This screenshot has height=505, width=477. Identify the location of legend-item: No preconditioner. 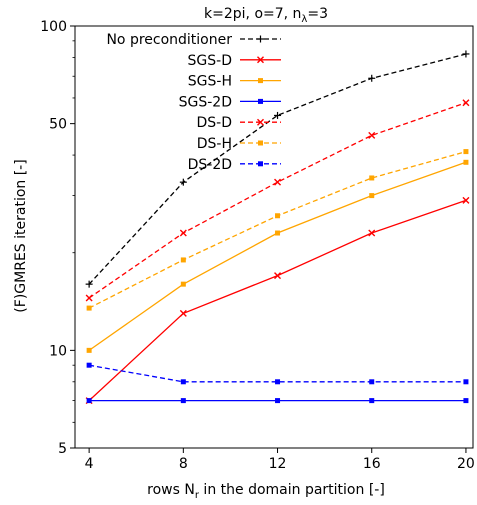
(193, 40).